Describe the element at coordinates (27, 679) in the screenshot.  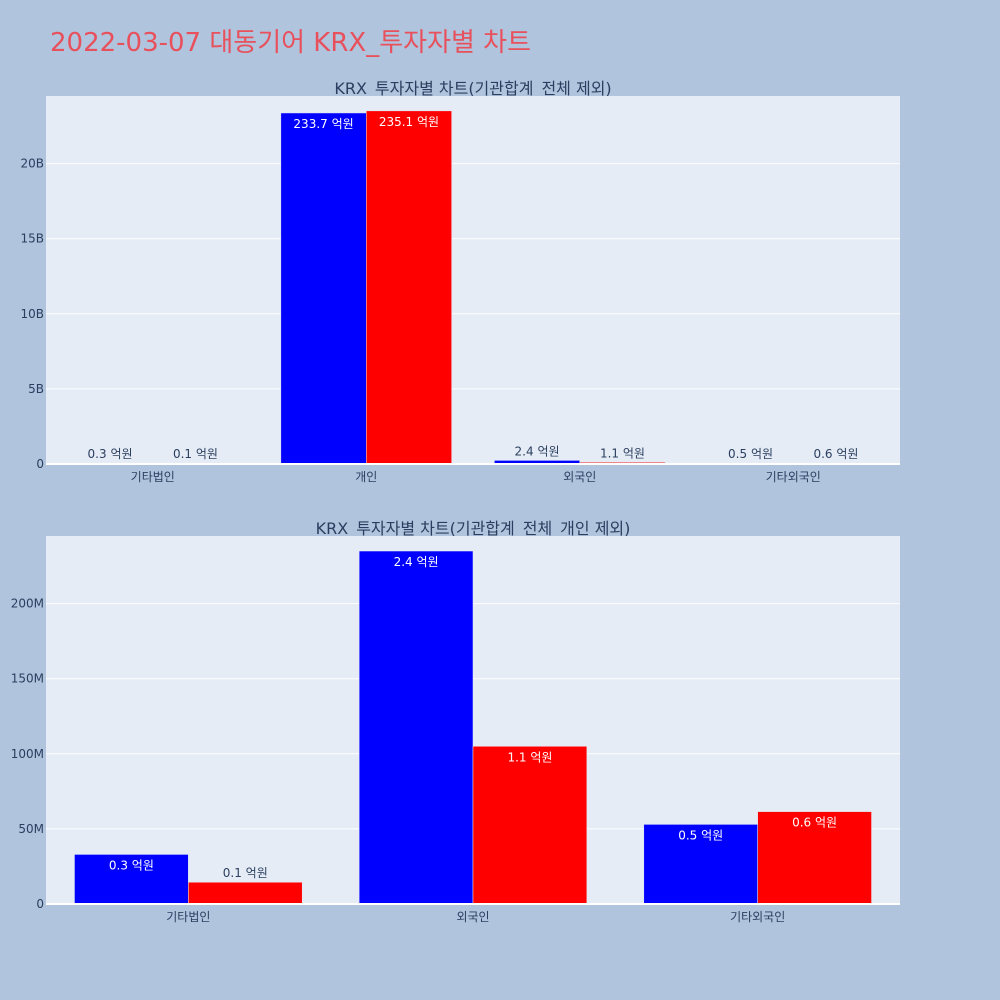
I see `y-tick-label: 150M` at that location.